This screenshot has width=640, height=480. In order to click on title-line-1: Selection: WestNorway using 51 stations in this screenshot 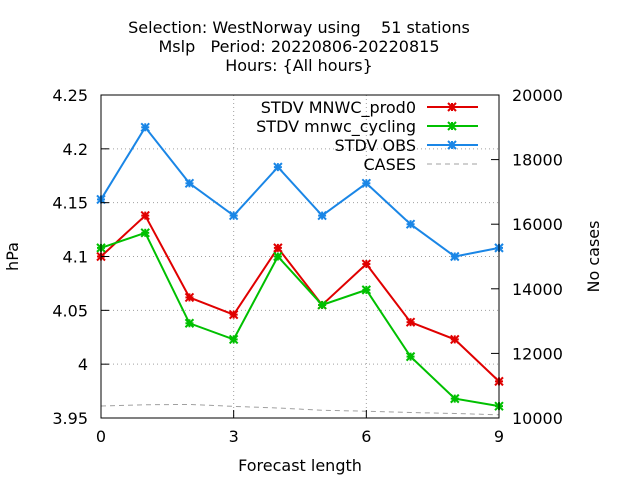, I will do `click(299, 27)`.